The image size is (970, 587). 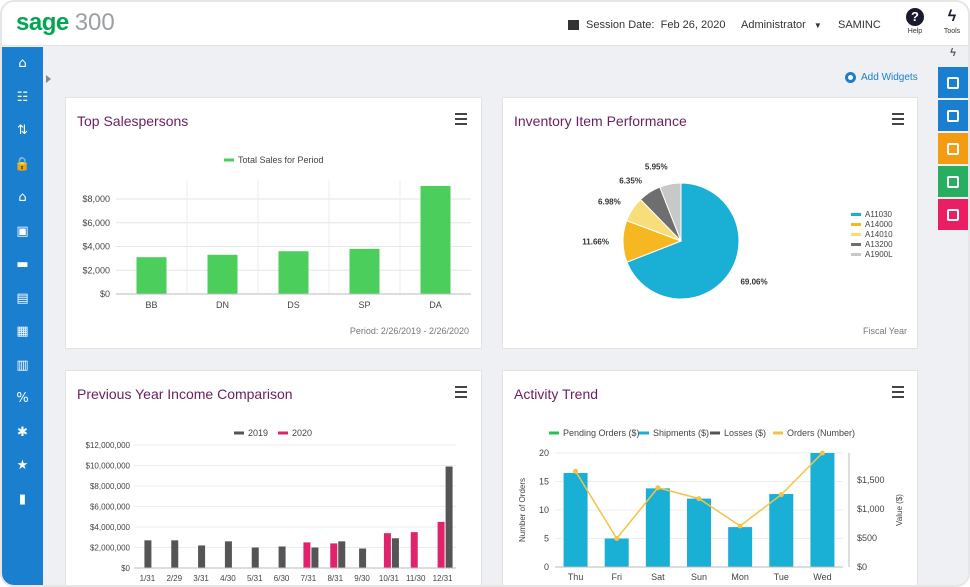 What do you see at coordinates (817, 25) in the screenshot?
I see `caret-down-icon: ▼` at bounding box center [817, 25].